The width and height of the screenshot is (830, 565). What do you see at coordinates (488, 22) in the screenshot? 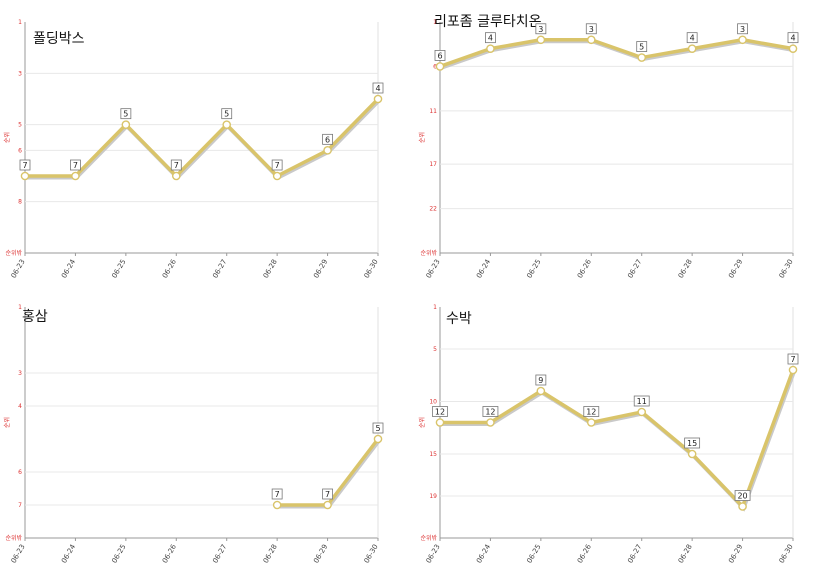
I see `chart-title: 리포좀 글루타치온` at bounding box center [488, 22].